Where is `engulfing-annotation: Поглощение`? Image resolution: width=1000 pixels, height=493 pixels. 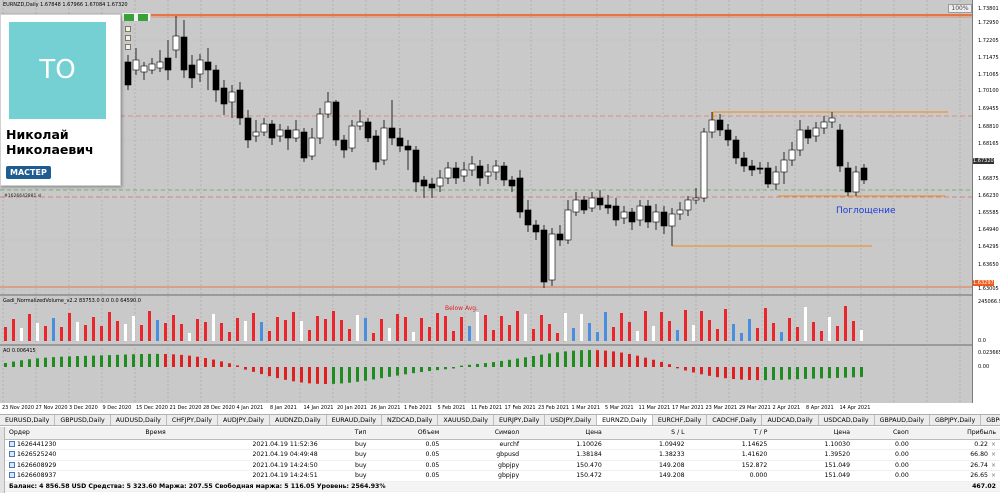
engulfing-annotation: Поглощение is located at coordinates (866, 211).